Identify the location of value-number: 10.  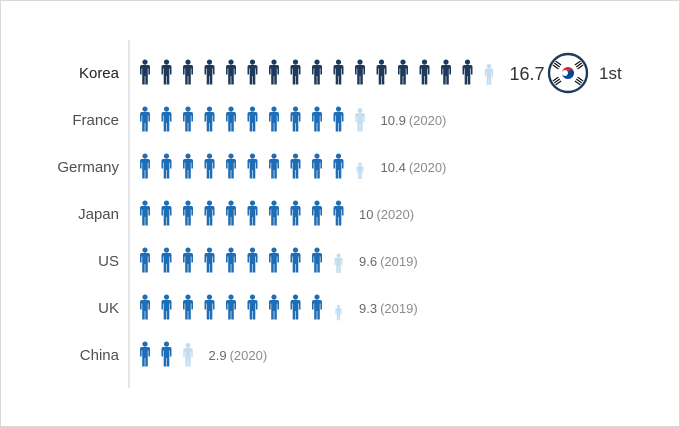
(366, 214).